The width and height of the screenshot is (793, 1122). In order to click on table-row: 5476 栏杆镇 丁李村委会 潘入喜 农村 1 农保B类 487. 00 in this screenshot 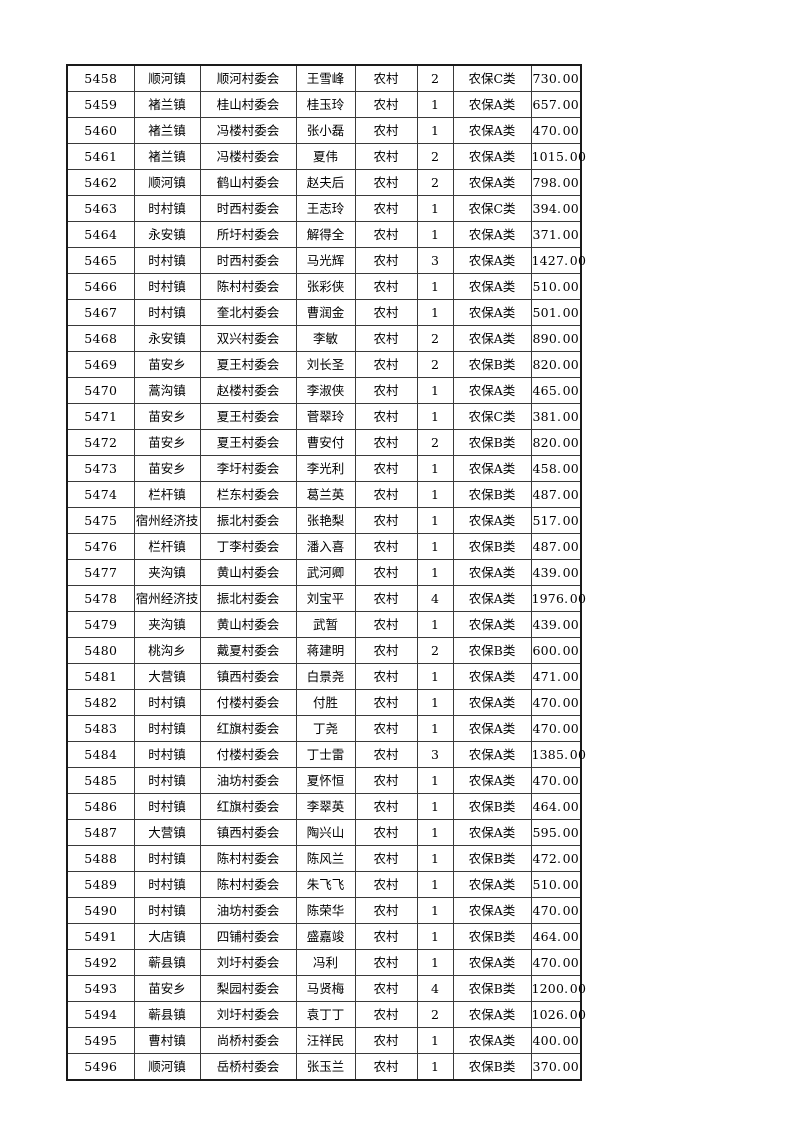, I will do `click(324, 546)`.